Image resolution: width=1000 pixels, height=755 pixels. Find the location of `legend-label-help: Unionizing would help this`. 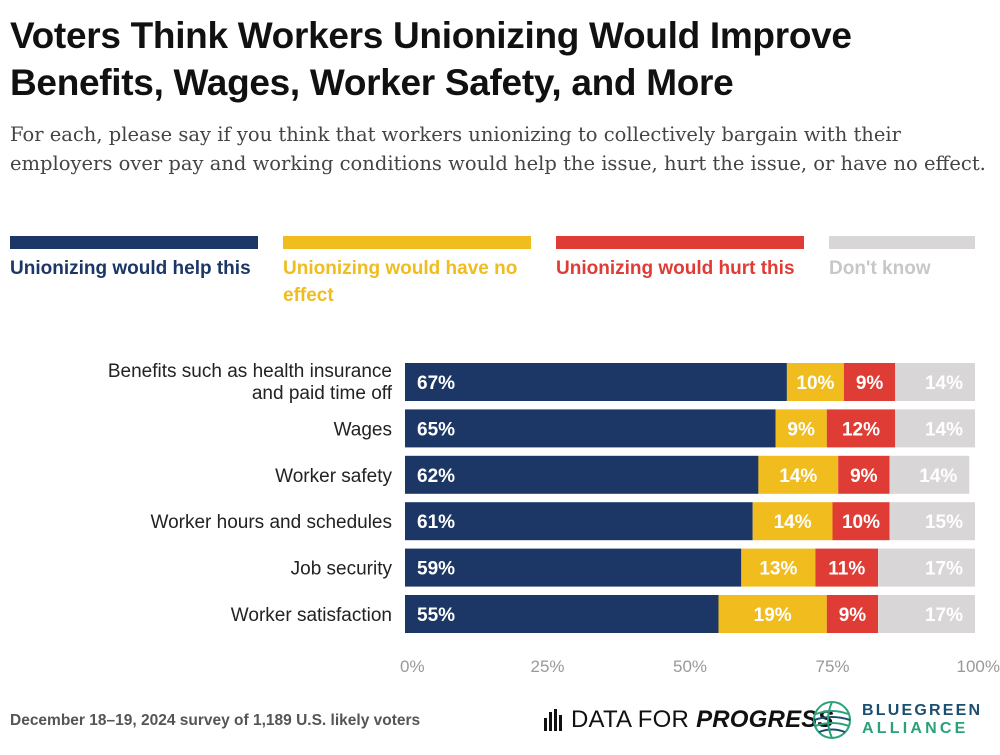

legend-label-help: Unionizing would help this is located at coordinates (130, 268).